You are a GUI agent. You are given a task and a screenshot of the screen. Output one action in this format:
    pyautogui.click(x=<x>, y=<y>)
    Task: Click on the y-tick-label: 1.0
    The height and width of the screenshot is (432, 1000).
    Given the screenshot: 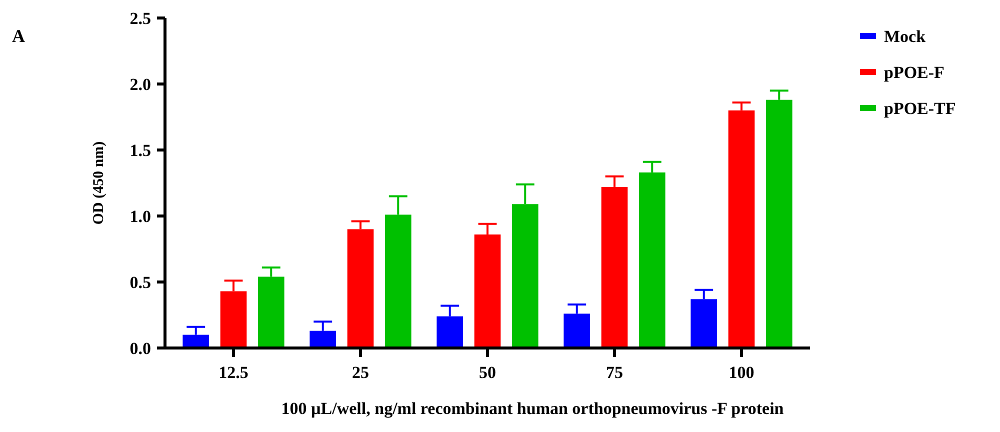 What is the action you would take?
    pyautogui.click(x=140, y=216)
    